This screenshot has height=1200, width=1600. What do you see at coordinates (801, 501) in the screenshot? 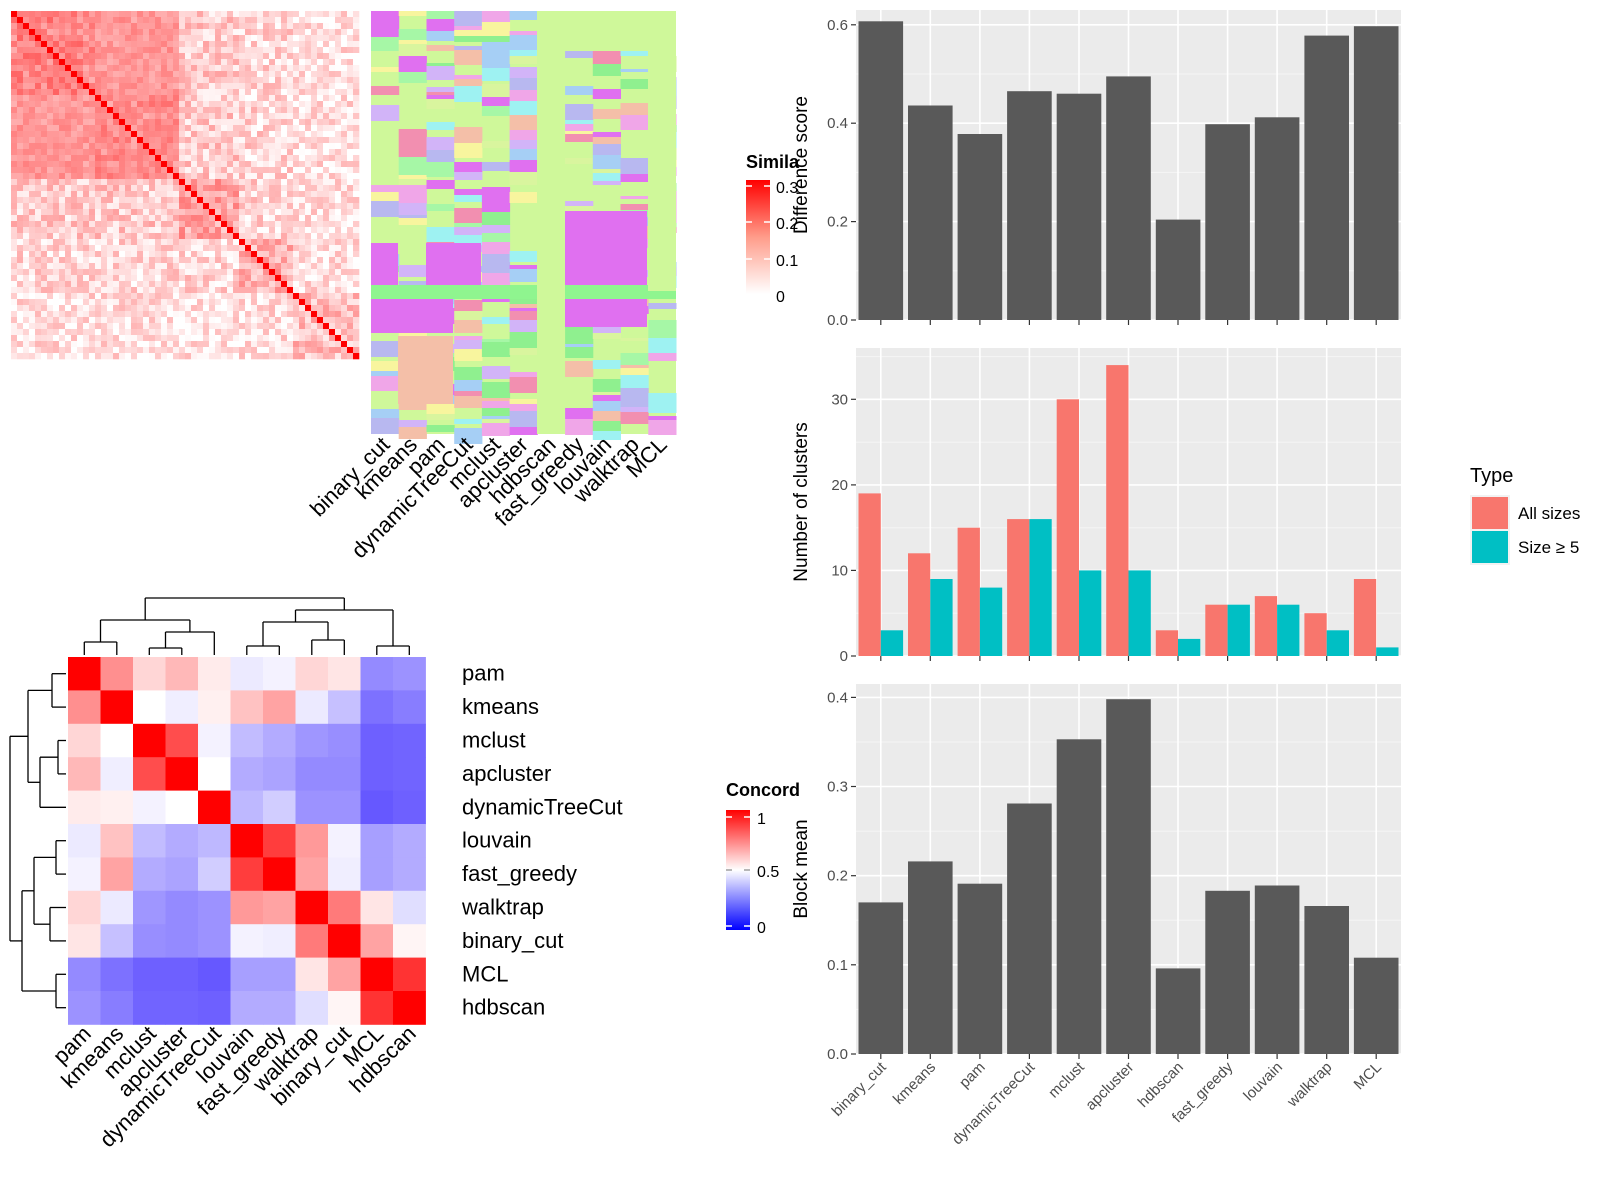
I see `y-axis-title: Number of clusters` at bounding box center [801, 501].